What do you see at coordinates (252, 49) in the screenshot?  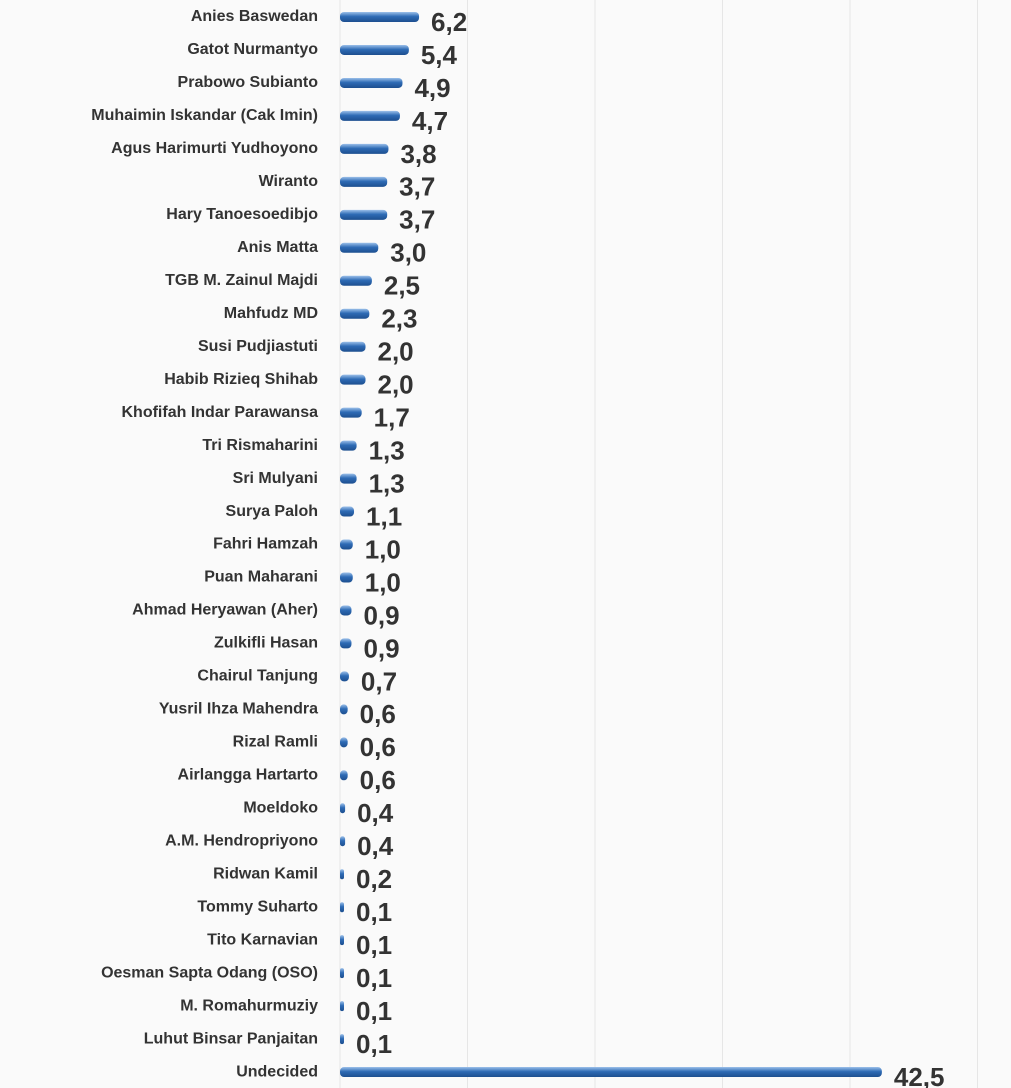 I see `category-label: Gatot Nurmantyo` at bounding box center [252, 49].